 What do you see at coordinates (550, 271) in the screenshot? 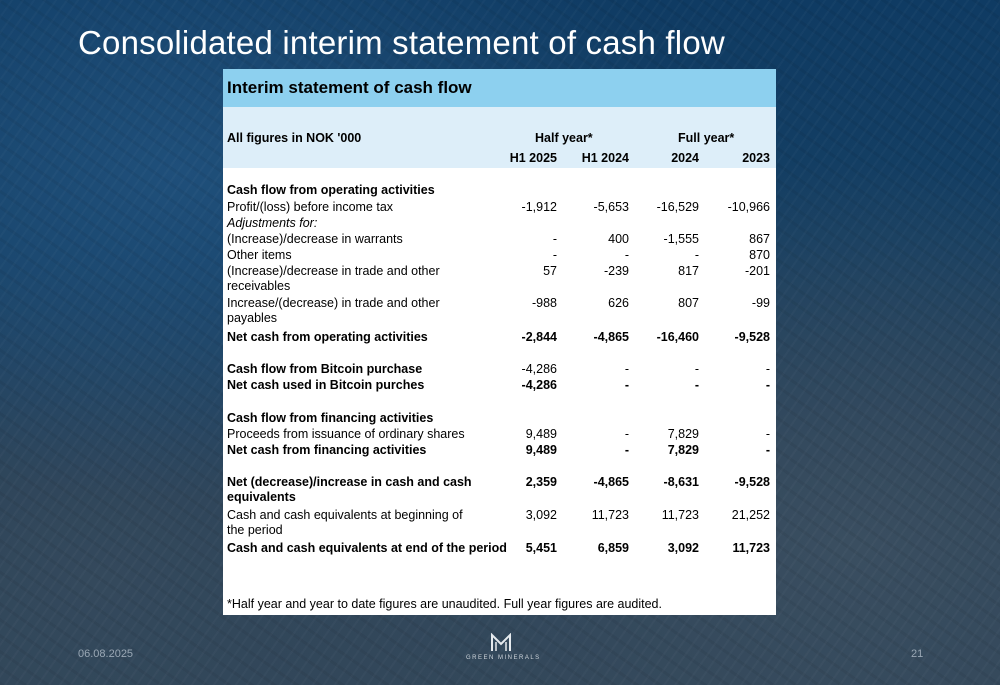
I see `cell-value: 57` at bounding box center [550, 271].